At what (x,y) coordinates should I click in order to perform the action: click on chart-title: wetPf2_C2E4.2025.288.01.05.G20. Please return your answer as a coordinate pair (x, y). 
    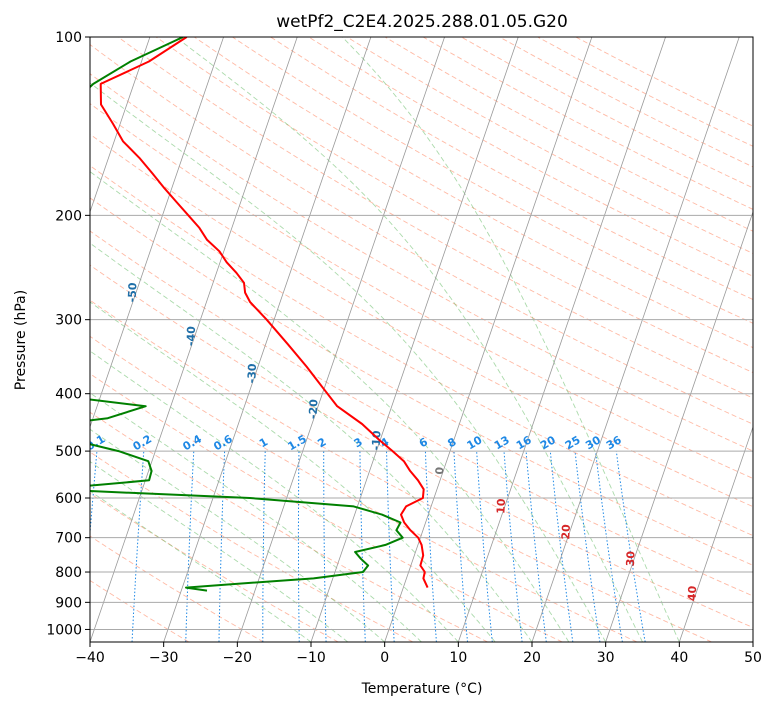
    Looking at the image, I should click on (422, 22).